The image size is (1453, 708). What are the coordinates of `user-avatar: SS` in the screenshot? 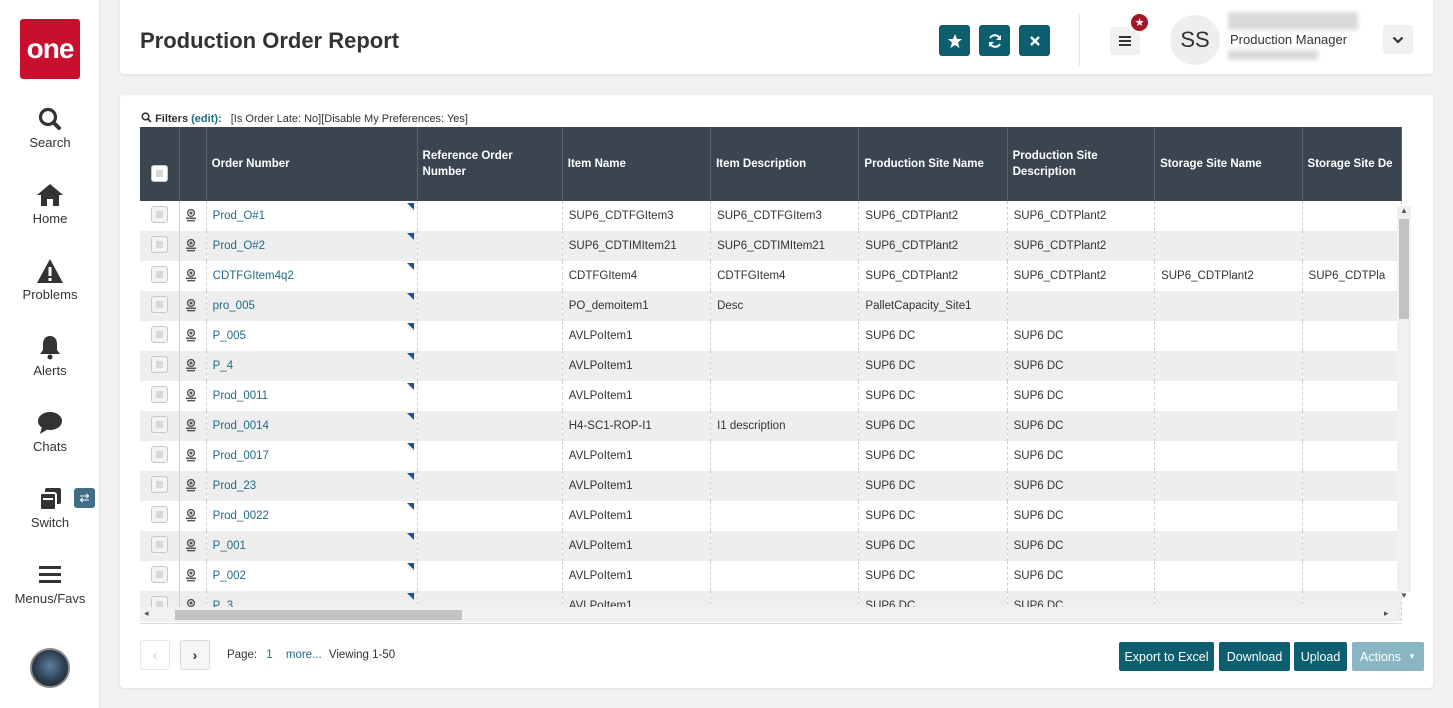 It's located at (1195, 40).